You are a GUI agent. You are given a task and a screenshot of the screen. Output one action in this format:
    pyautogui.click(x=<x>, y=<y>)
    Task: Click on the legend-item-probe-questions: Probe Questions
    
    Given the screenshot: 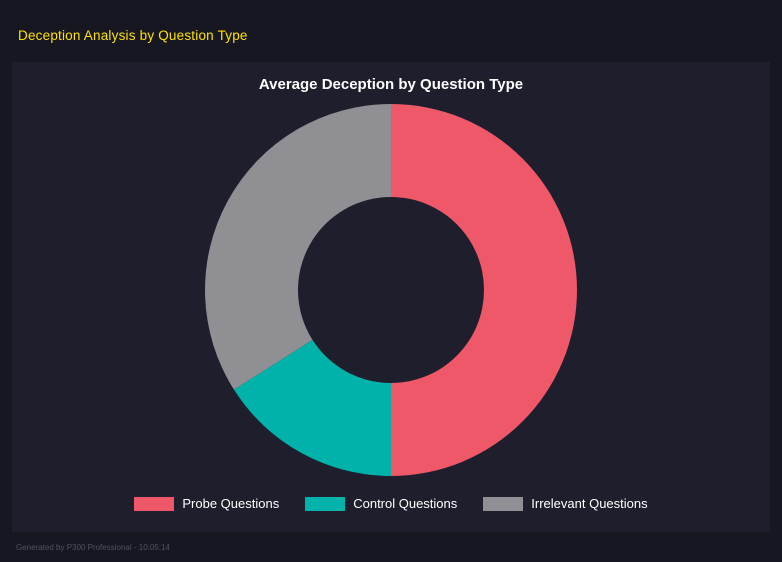 What is the action you would take?
    pyautogui.click(x=206, y=503)
    